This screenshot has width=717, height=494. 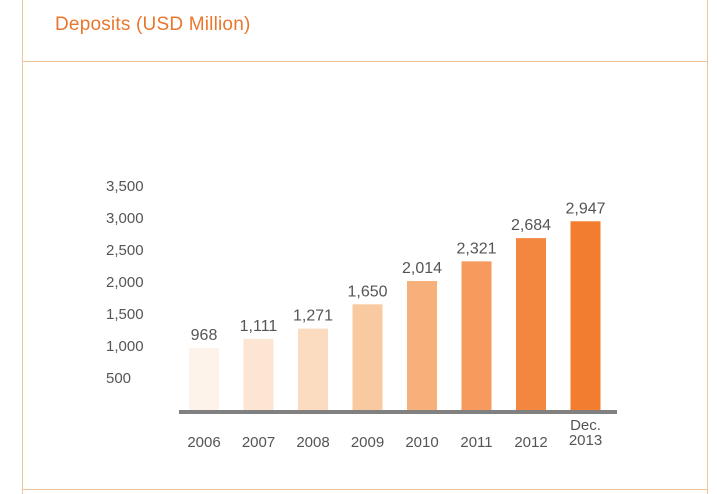 I want to click on bar-2009, so click(x=367, y=357).